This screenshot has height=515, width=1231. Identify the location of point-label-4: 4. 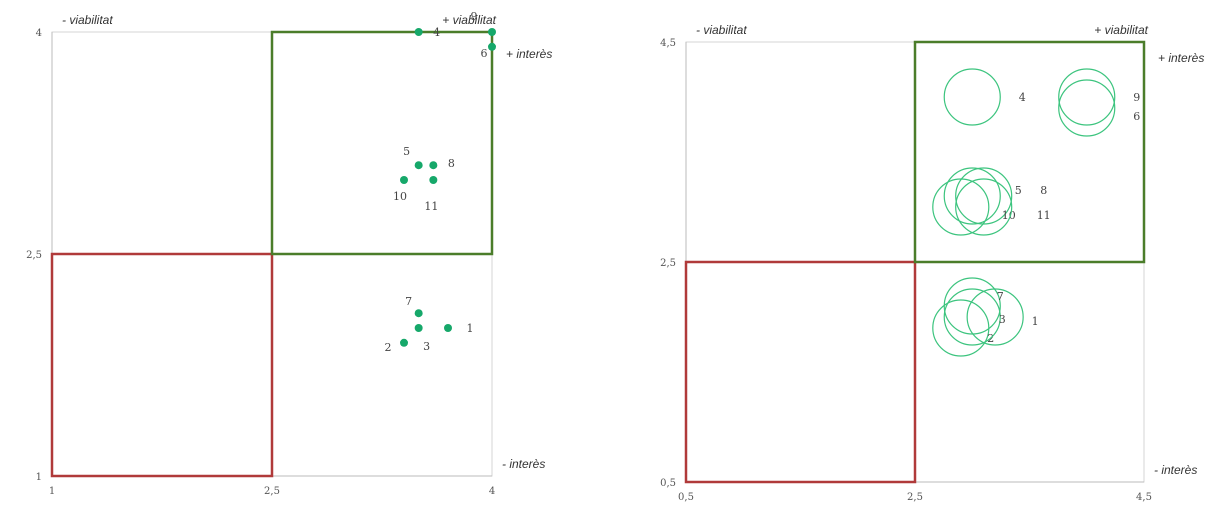
(436, 32).